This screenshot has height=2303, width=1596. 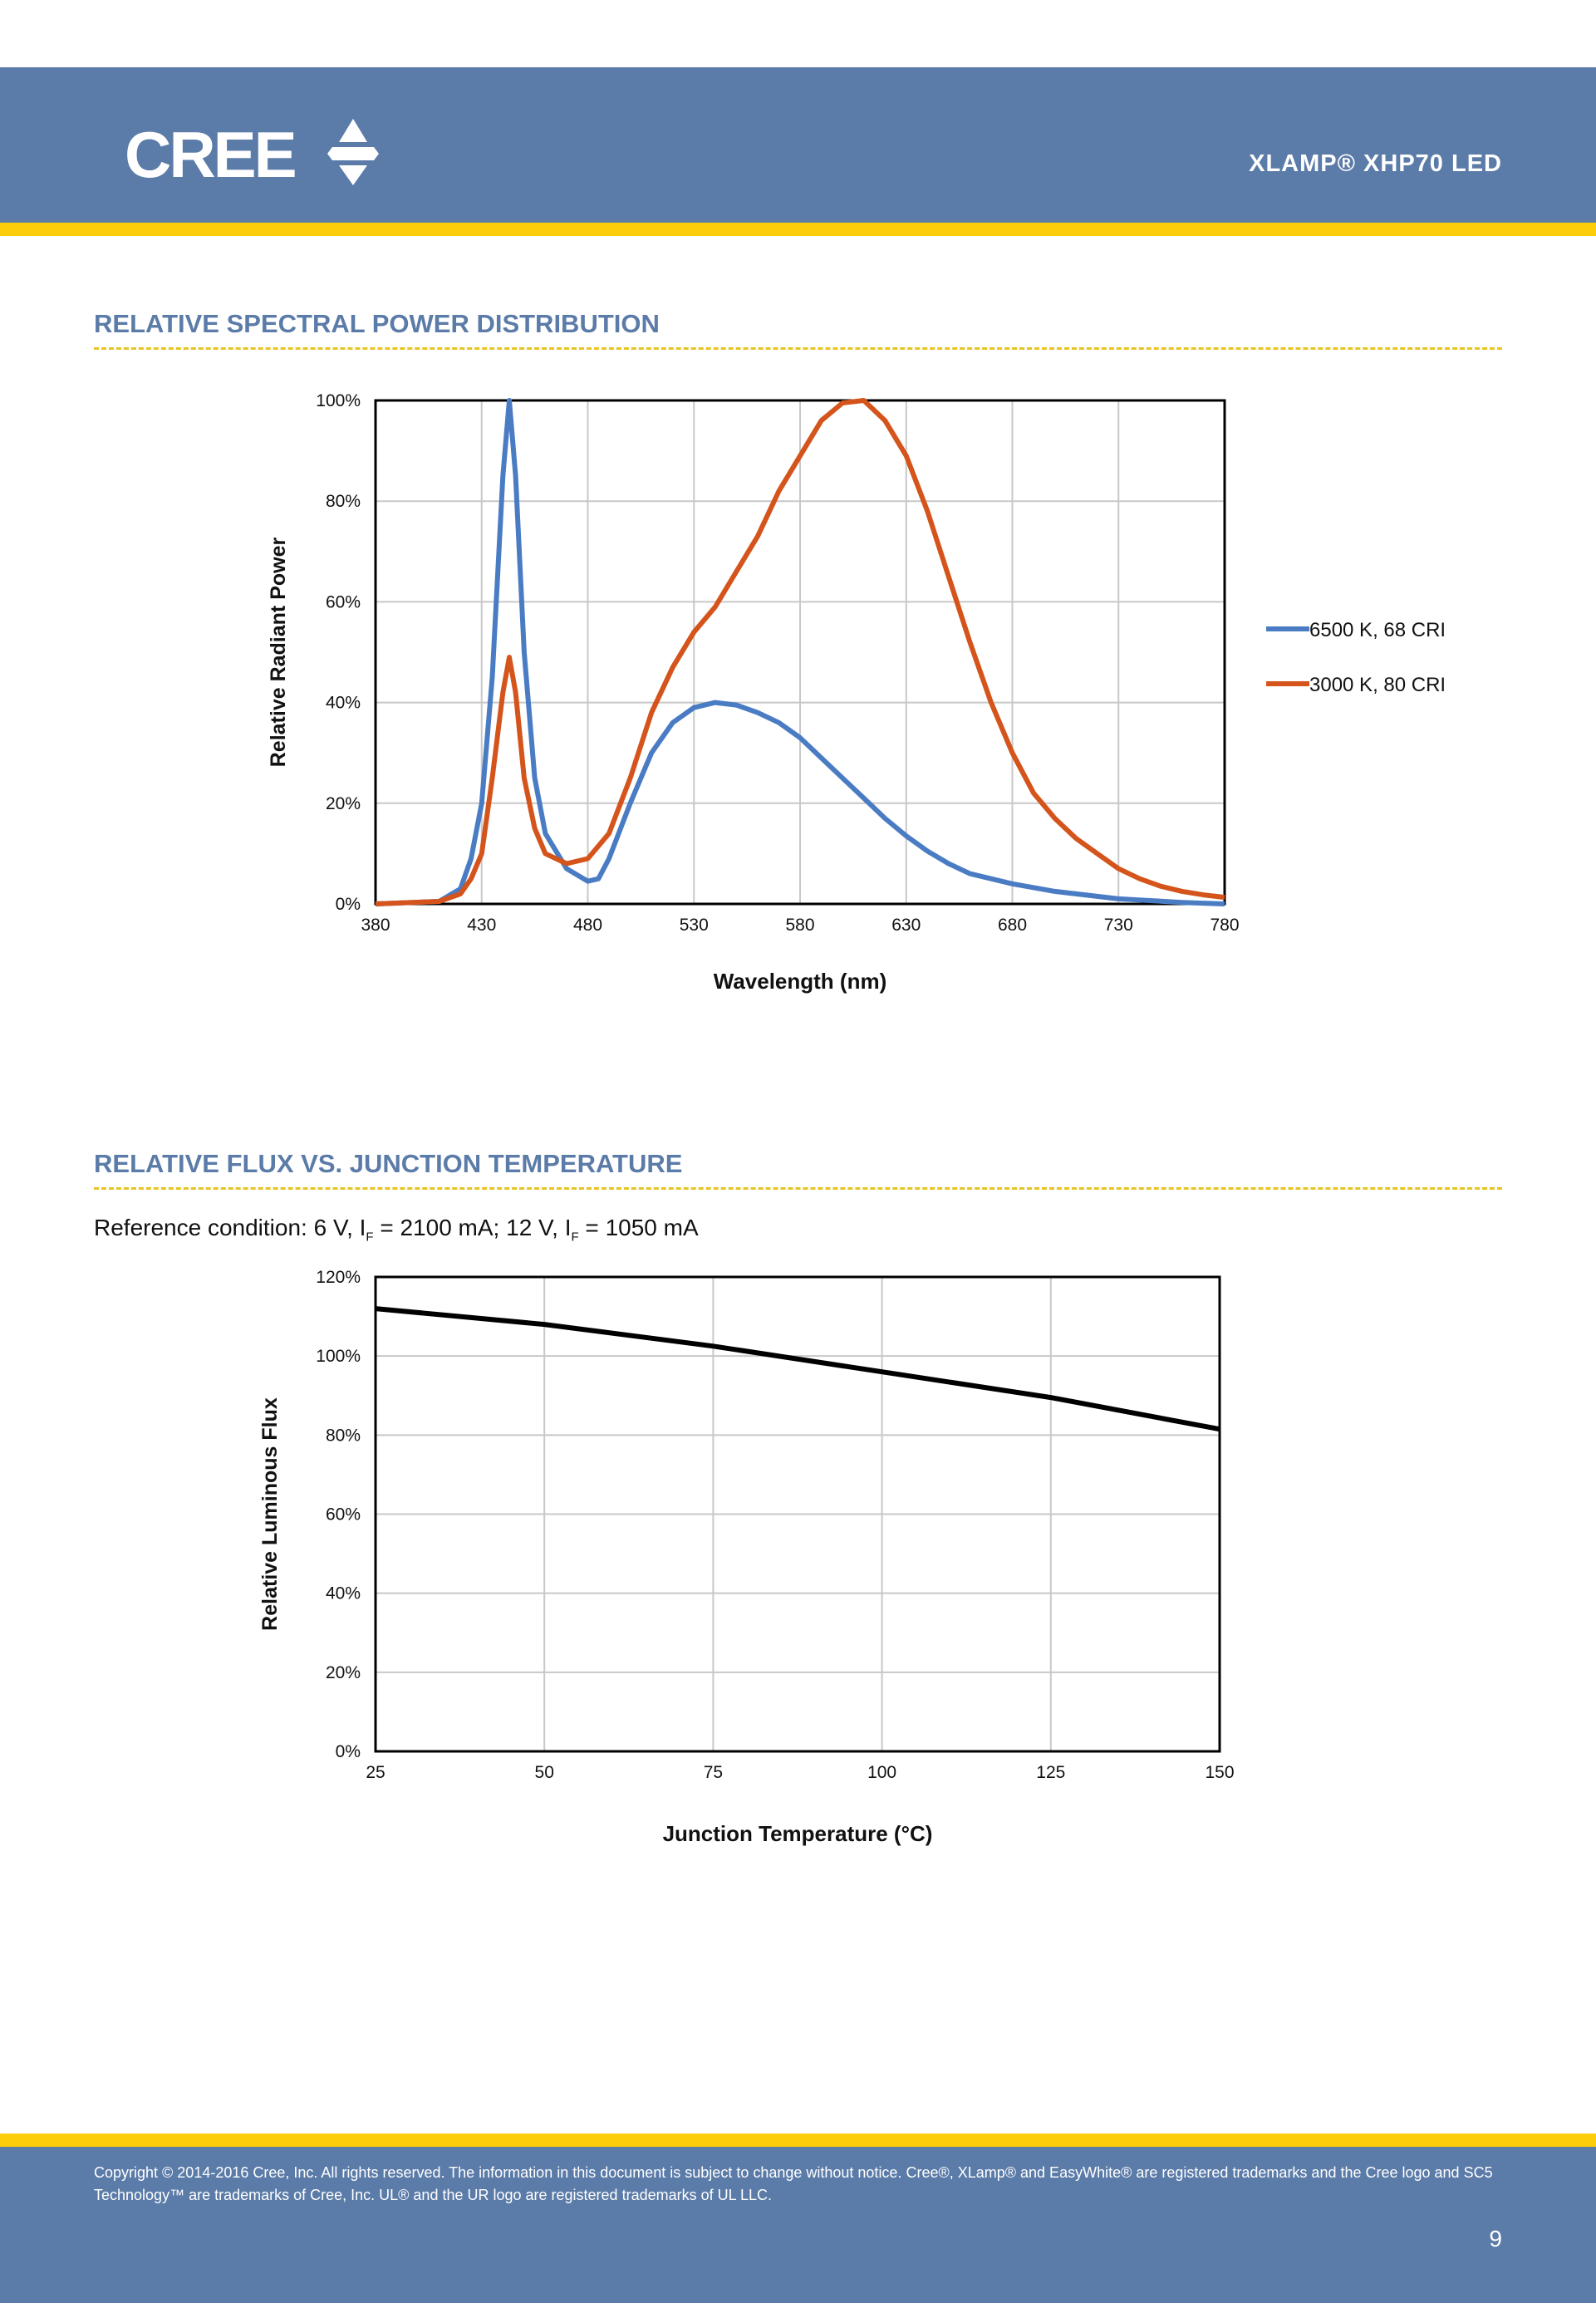 What do you see at coordinates (1375, 163) in the screenshot?
I see `product-title: XLAMP® XHP70 LED` at bounding box center [1375, 163].